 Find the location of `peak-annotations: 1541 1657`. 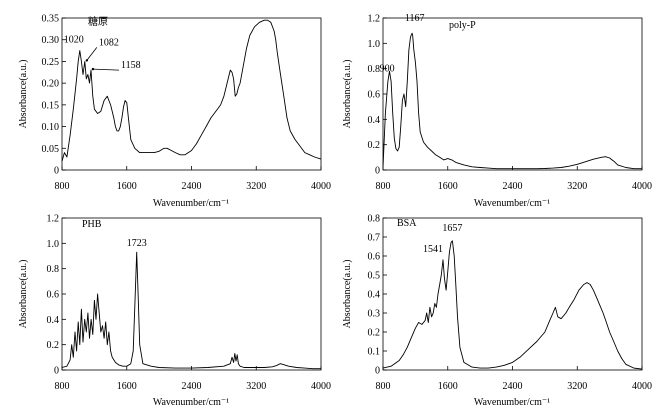

peak-annotations: 1541 1657 is located at coordinates (442, 239).